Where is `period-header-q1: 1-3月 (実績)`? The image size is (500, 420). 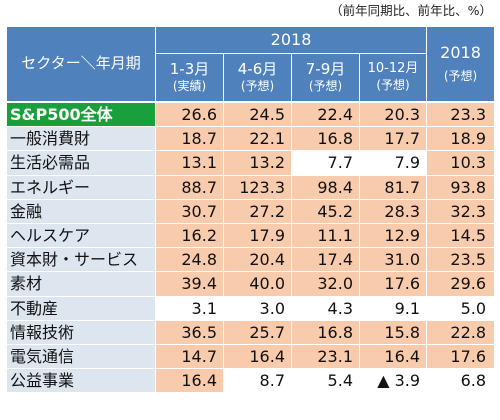 period-header-q1: 1-3月 (実績) is located at coordinates (189, 78).